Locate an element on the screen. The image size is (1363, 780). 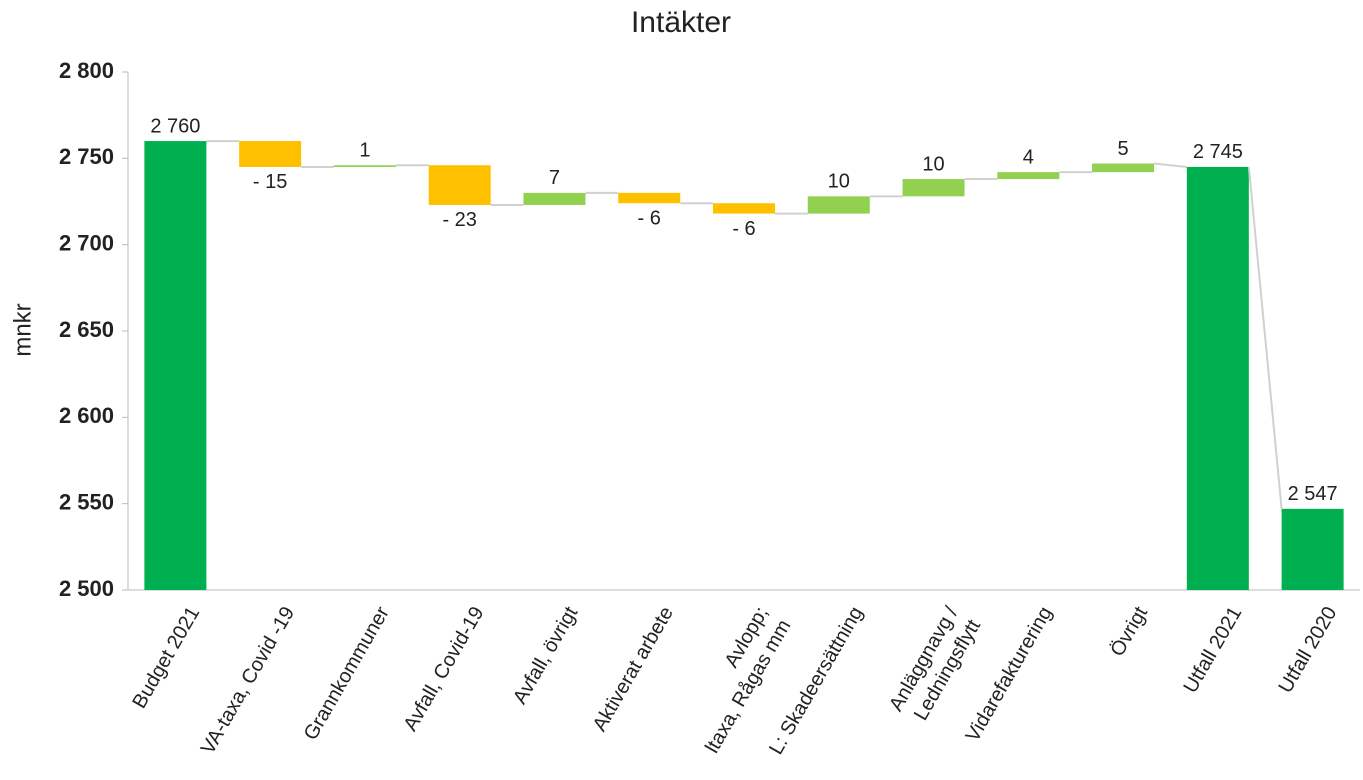
y-tick-label: 2 750 is located at coordinates (86, 156).